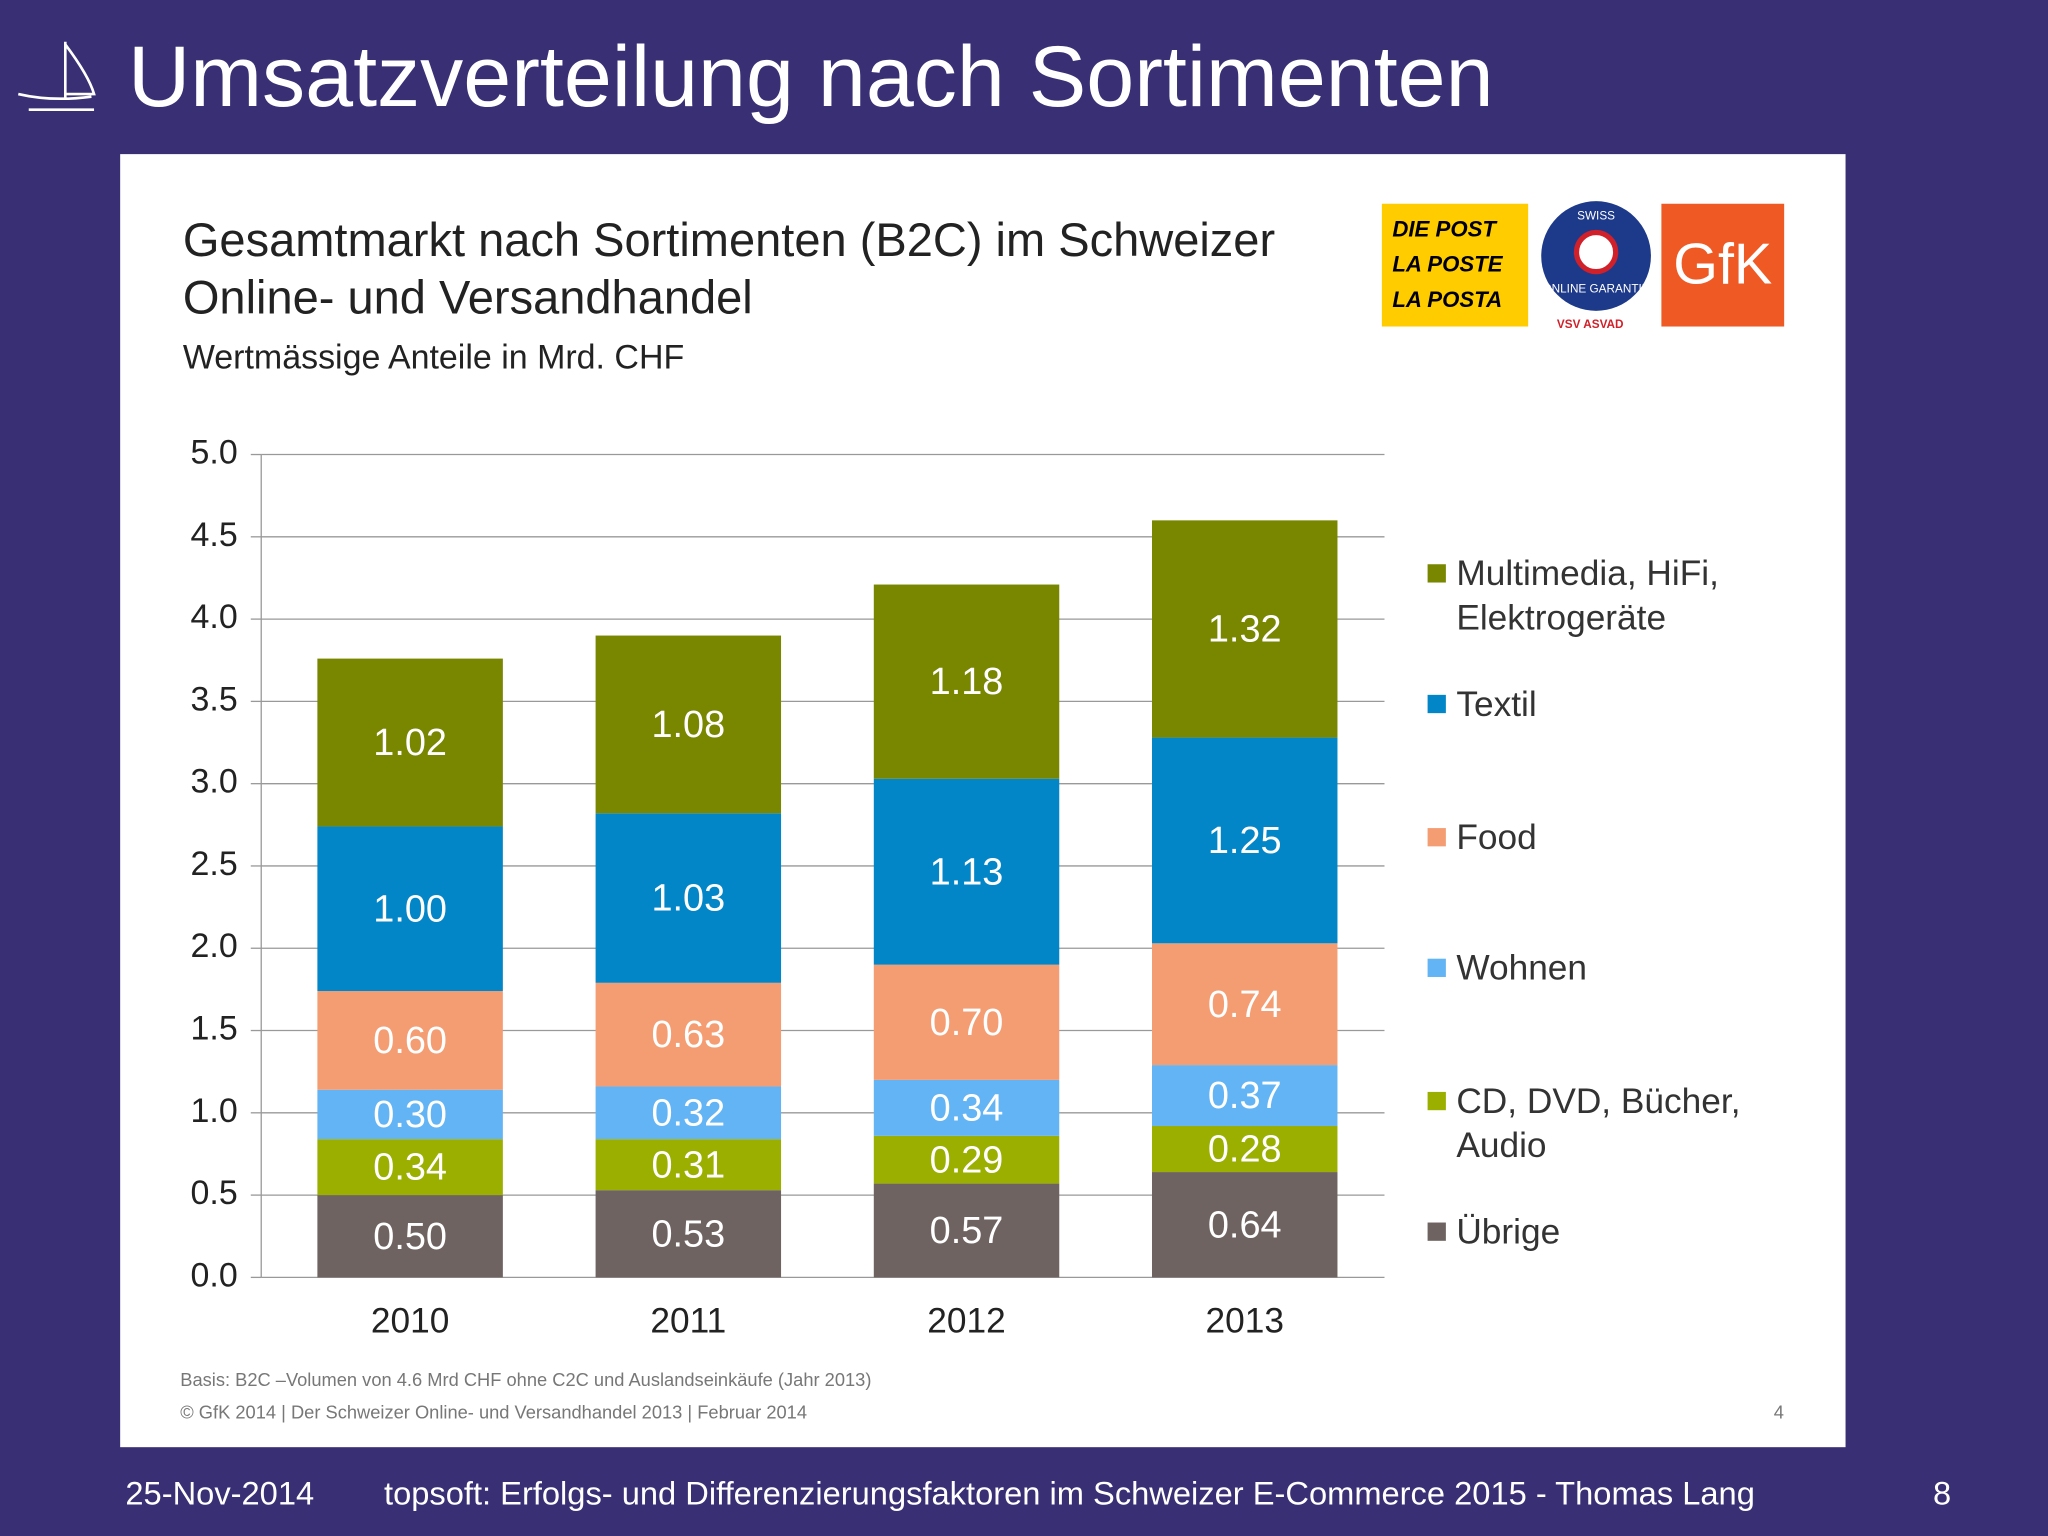  Describe the element at coordinates (1496, 704) in the screenshot. I see `legend-label: Textil` at that location.